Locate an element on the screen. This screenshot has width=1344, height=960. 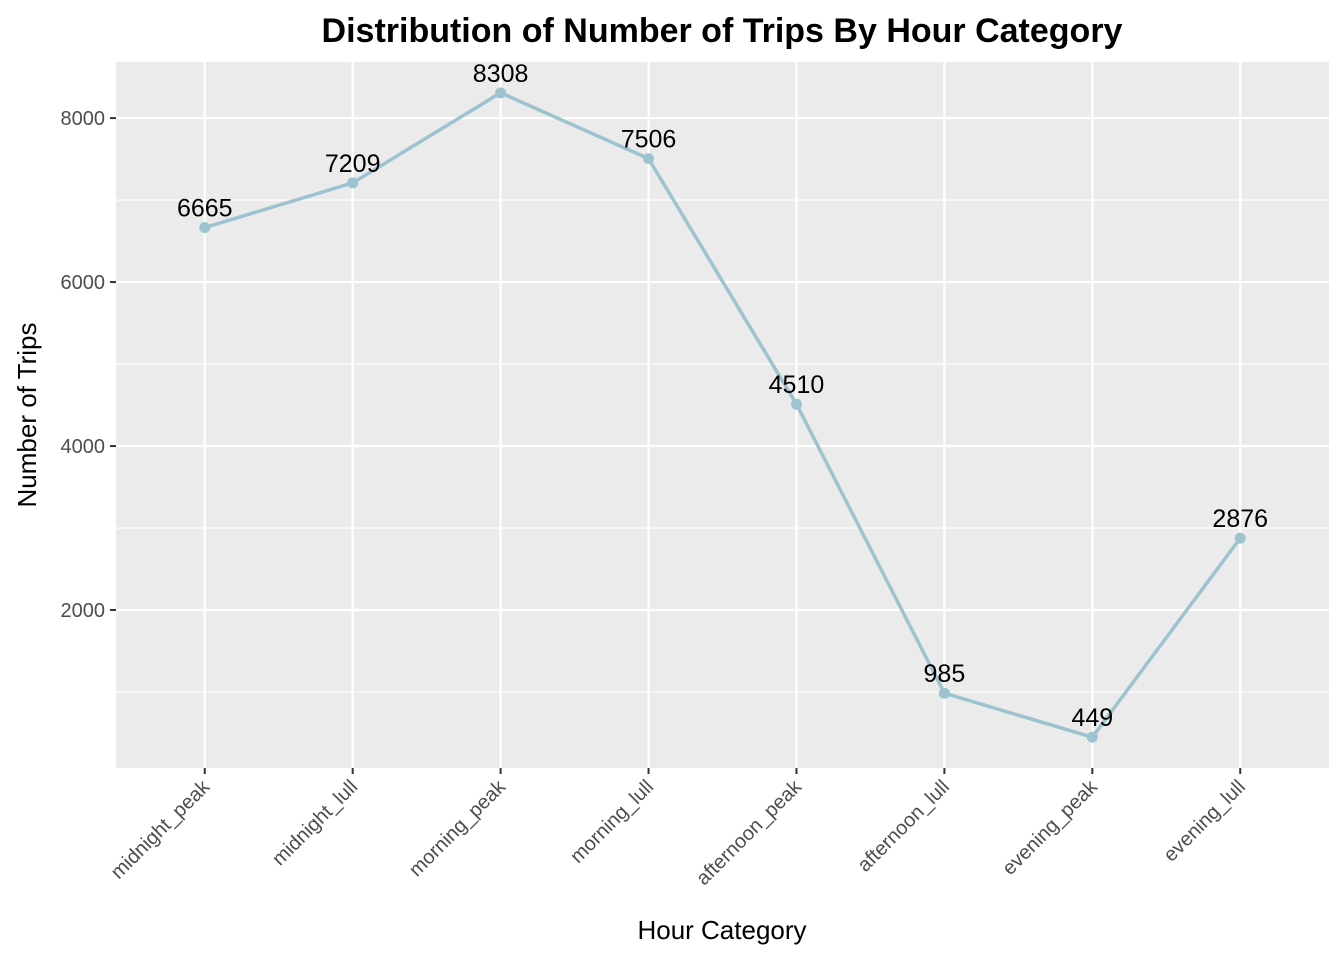
x-tick-label: afternoon_lull is located at coordinates (903, 826).